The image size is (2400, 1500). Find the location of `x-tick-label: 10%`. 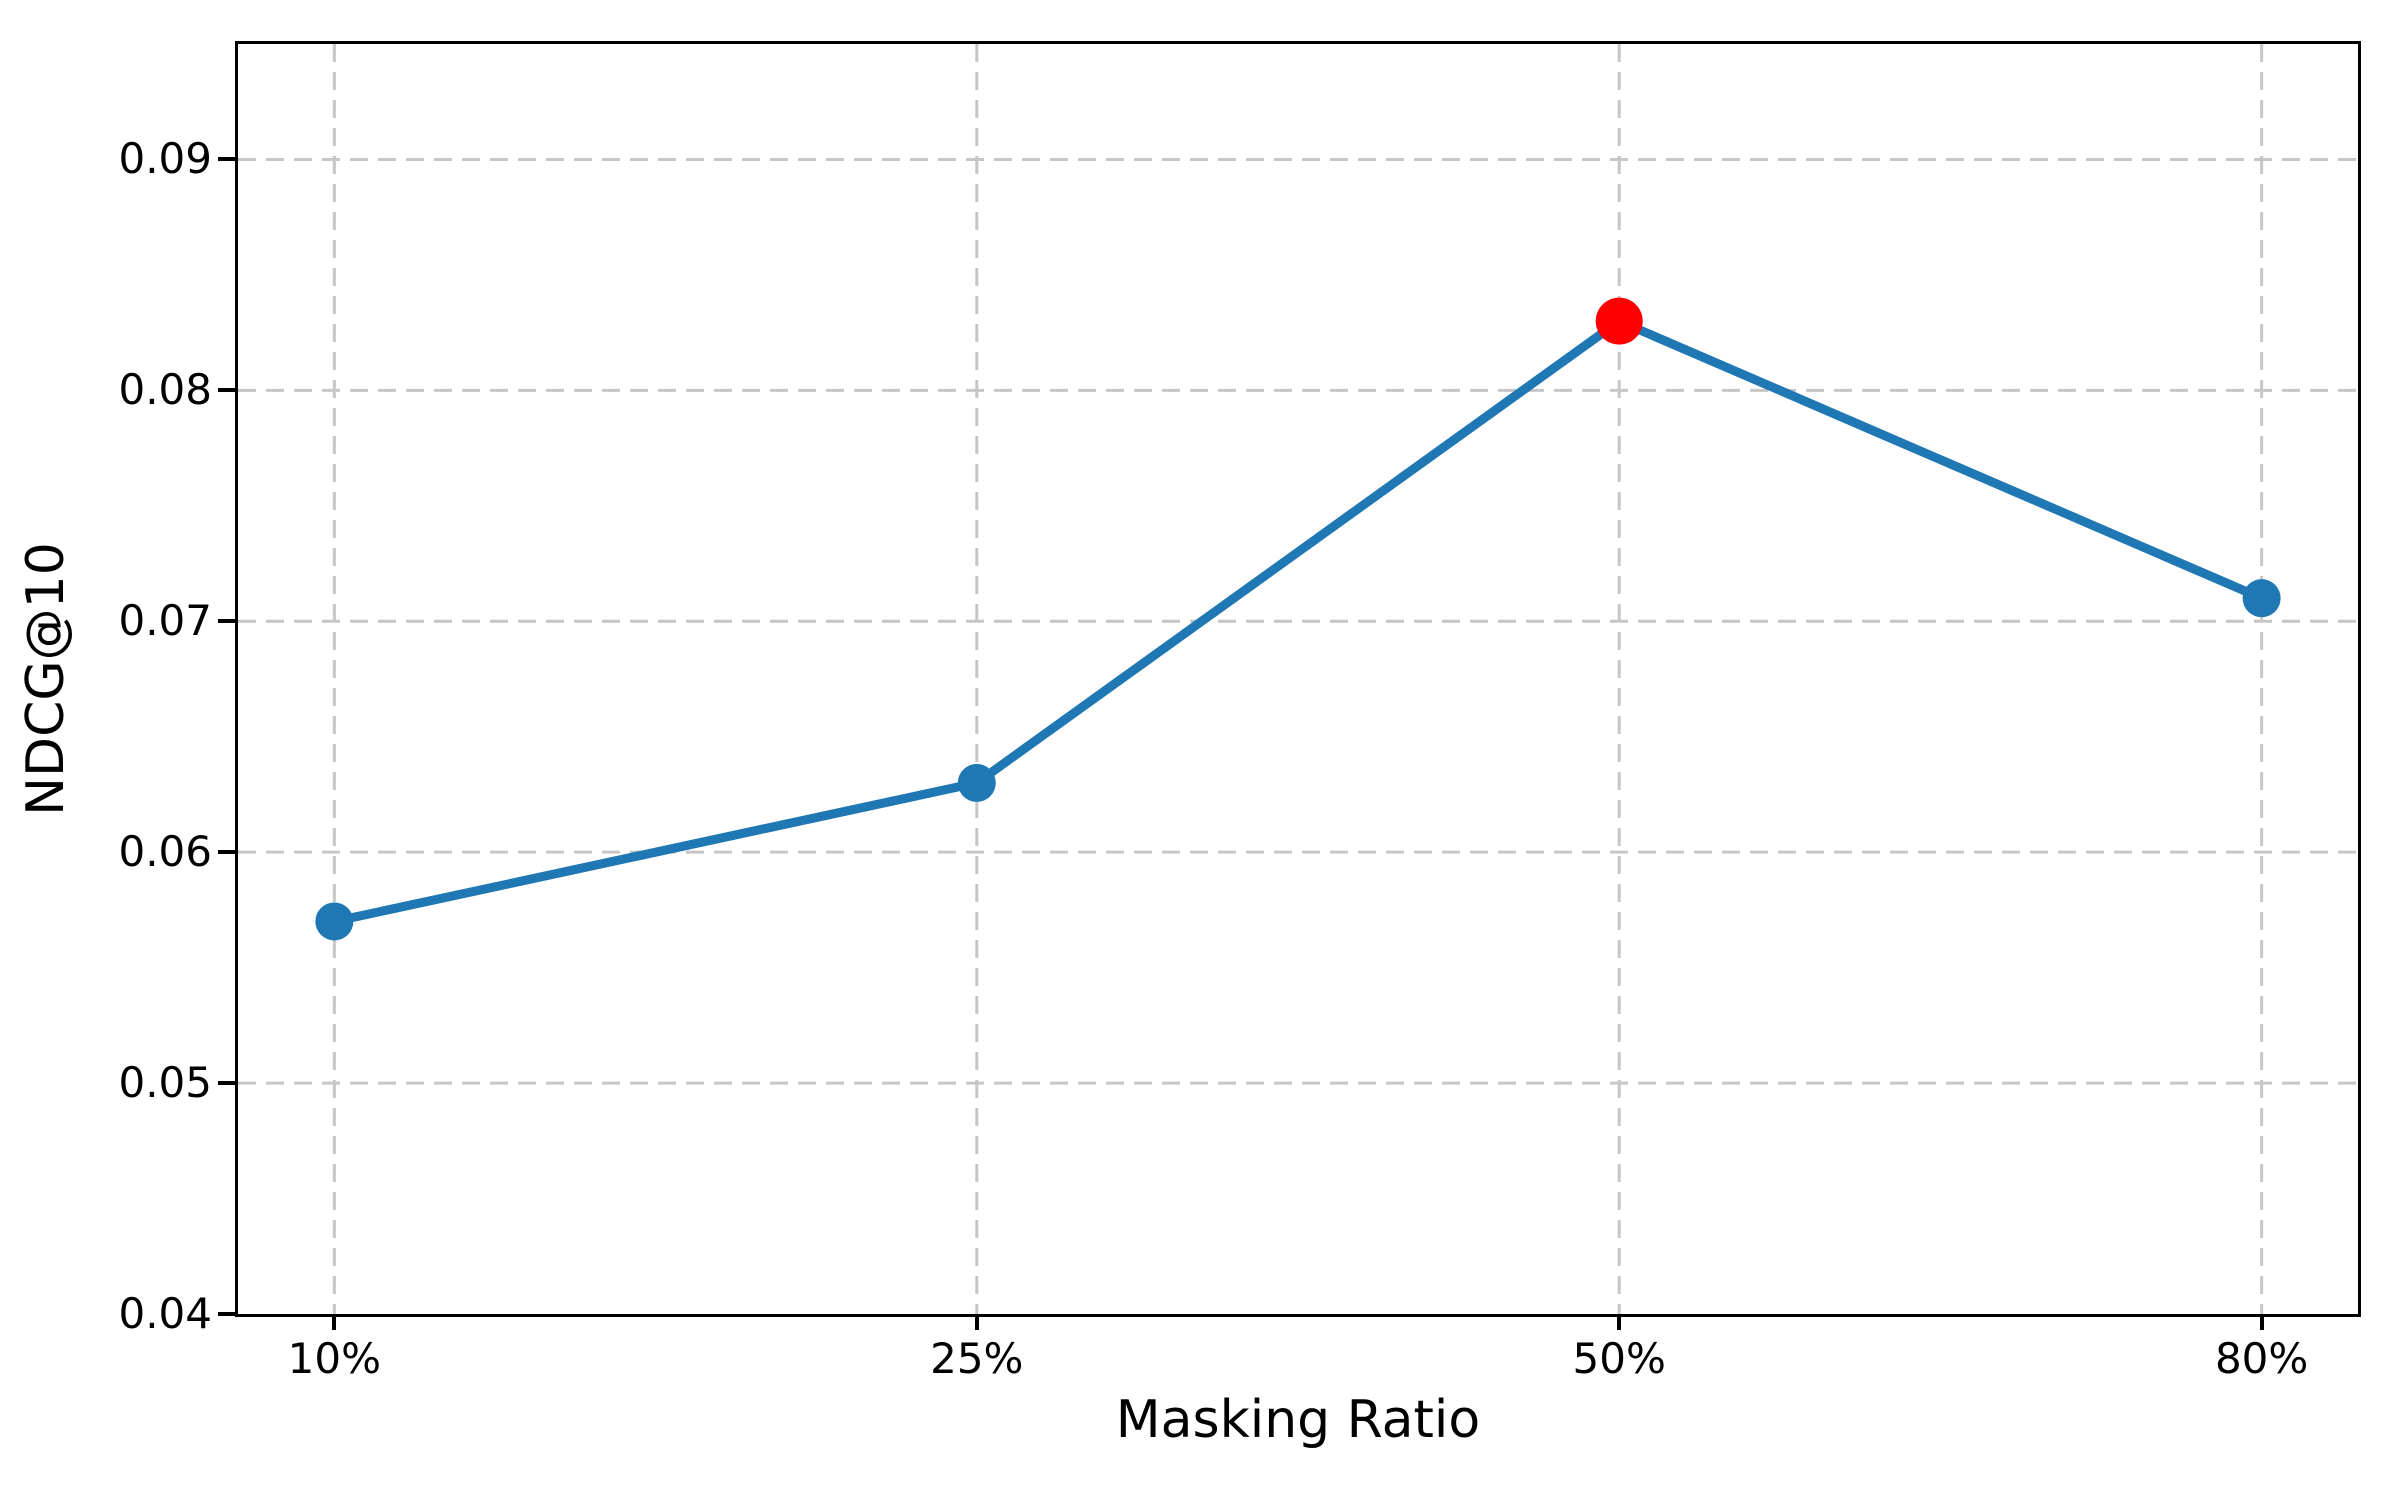

x-tick-label: 10% is located at coordinates (334, 1358).